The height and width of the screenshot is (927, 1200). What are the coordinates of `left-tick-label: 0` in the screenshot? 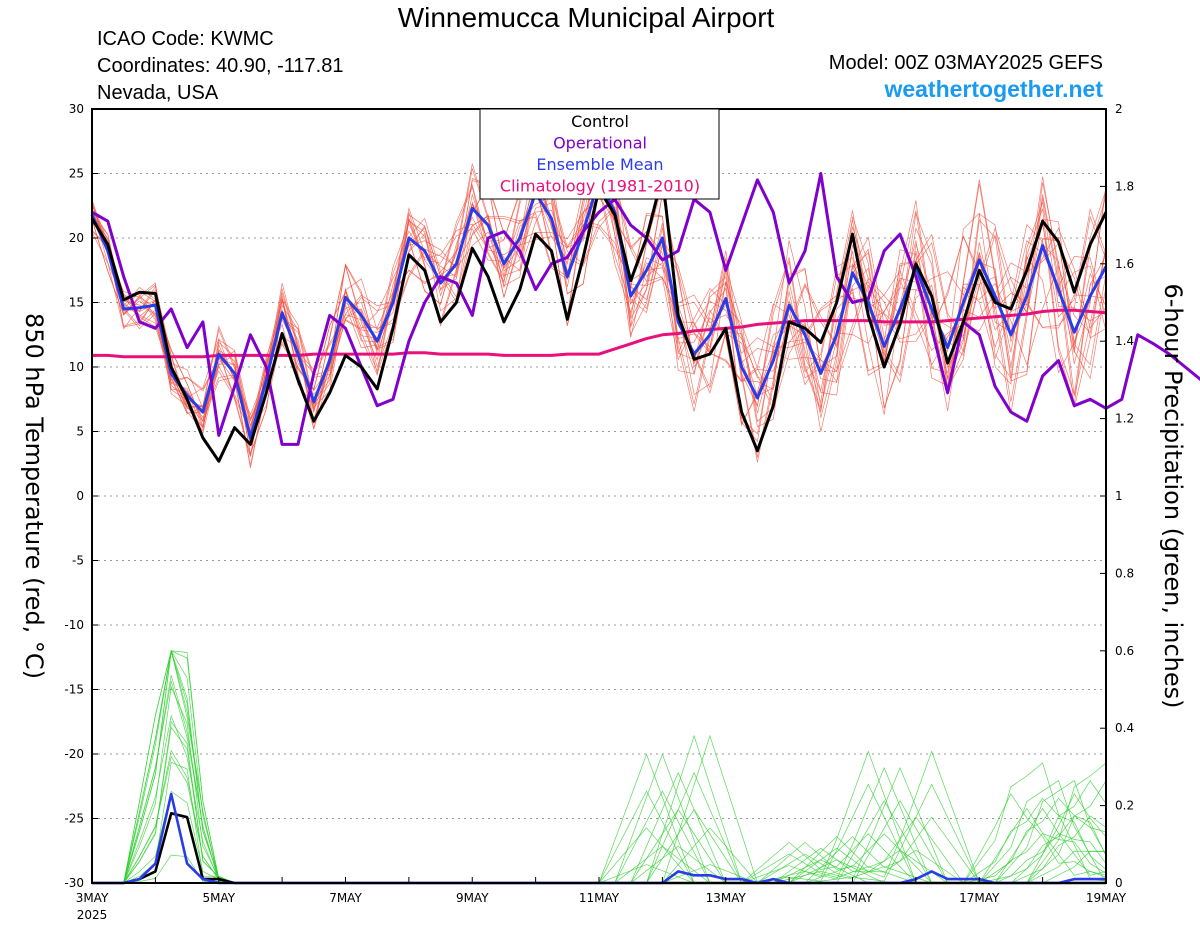 It's located at (80, 496).